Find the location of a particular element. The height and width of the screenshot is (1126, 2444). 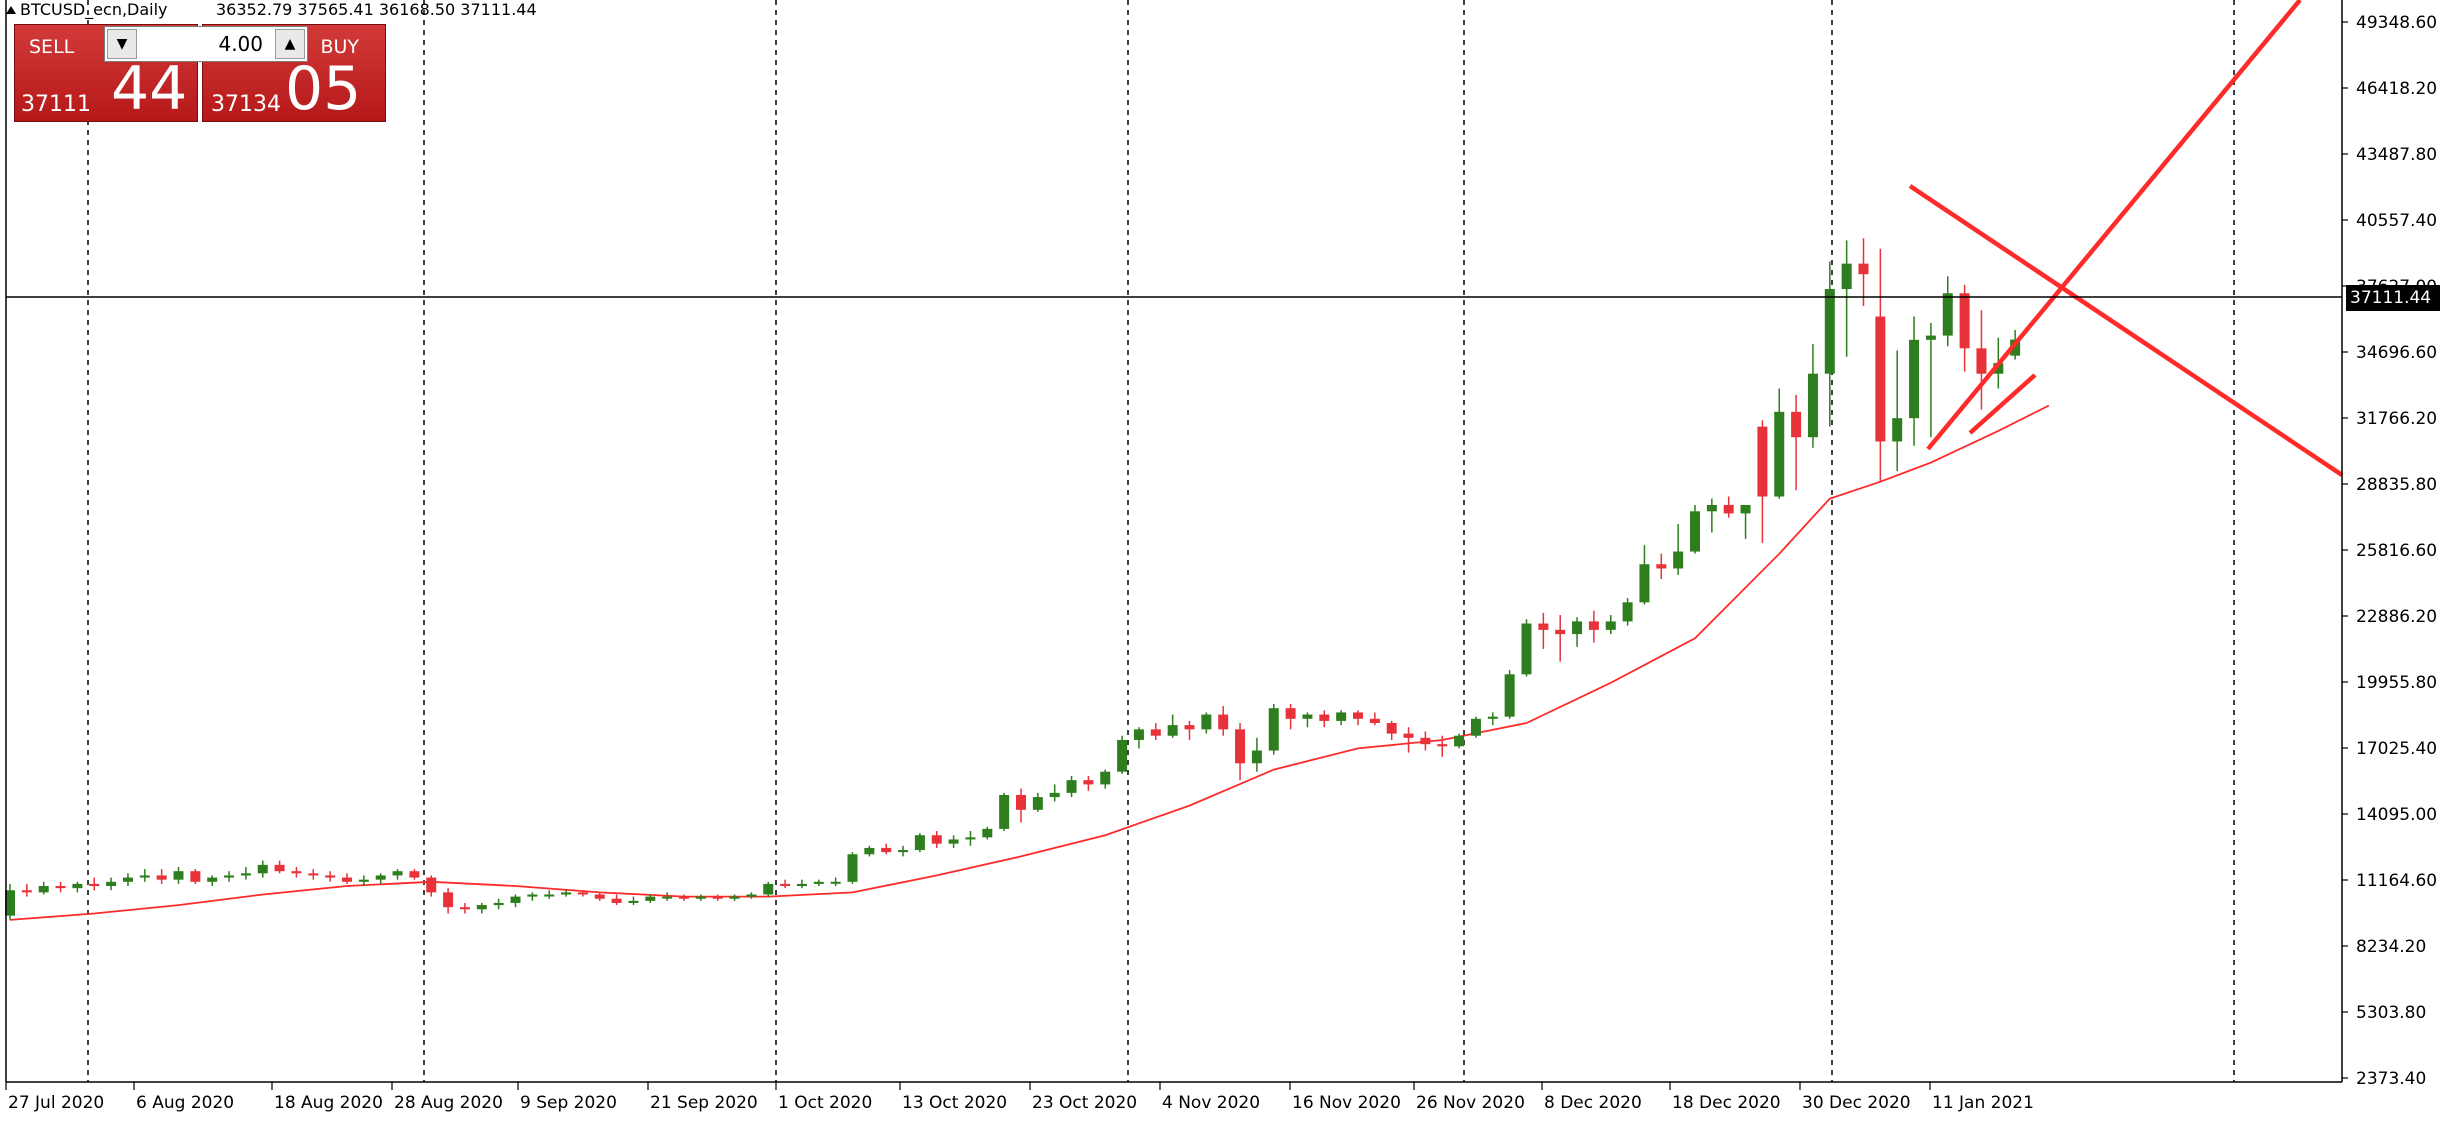

volume-input is located at coordinates (205, 44).